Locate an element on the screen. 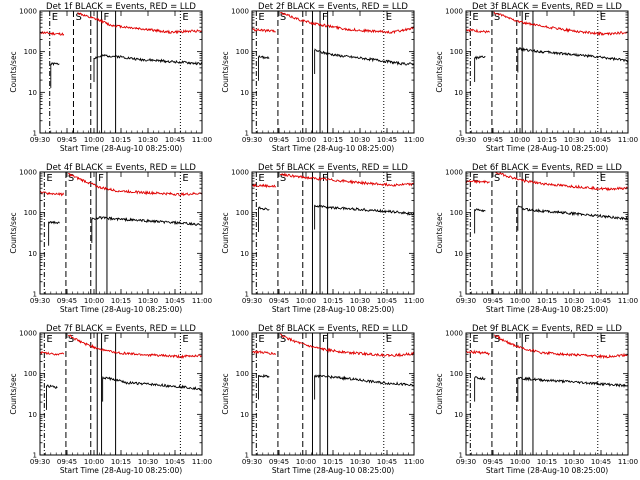 This screenshot has height=480, width=640. chart-title: Det 6f BLACK = Events, RED = LLD is located at coordinates (547, 168).